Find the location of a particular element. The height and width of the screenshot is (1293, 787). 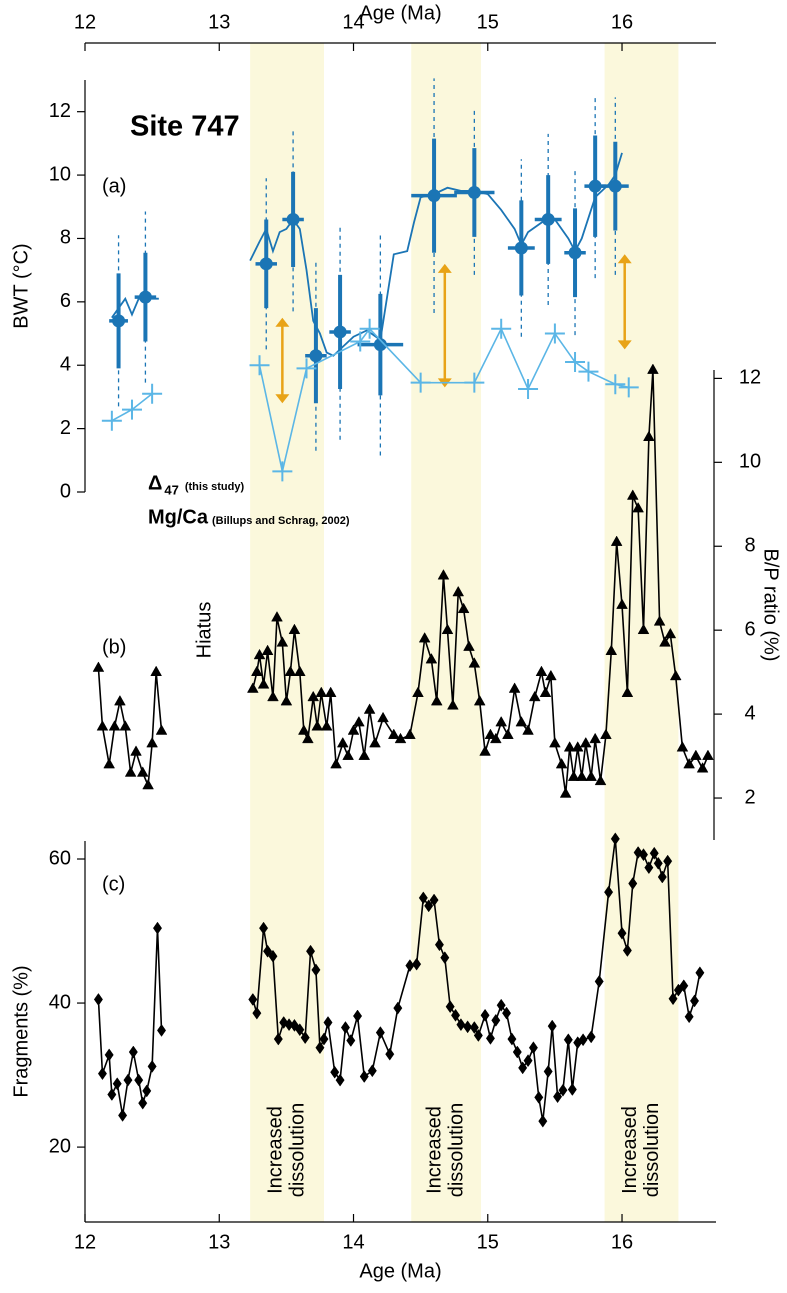

x-tick-label: 14 is located at coordinates (353, 1242).